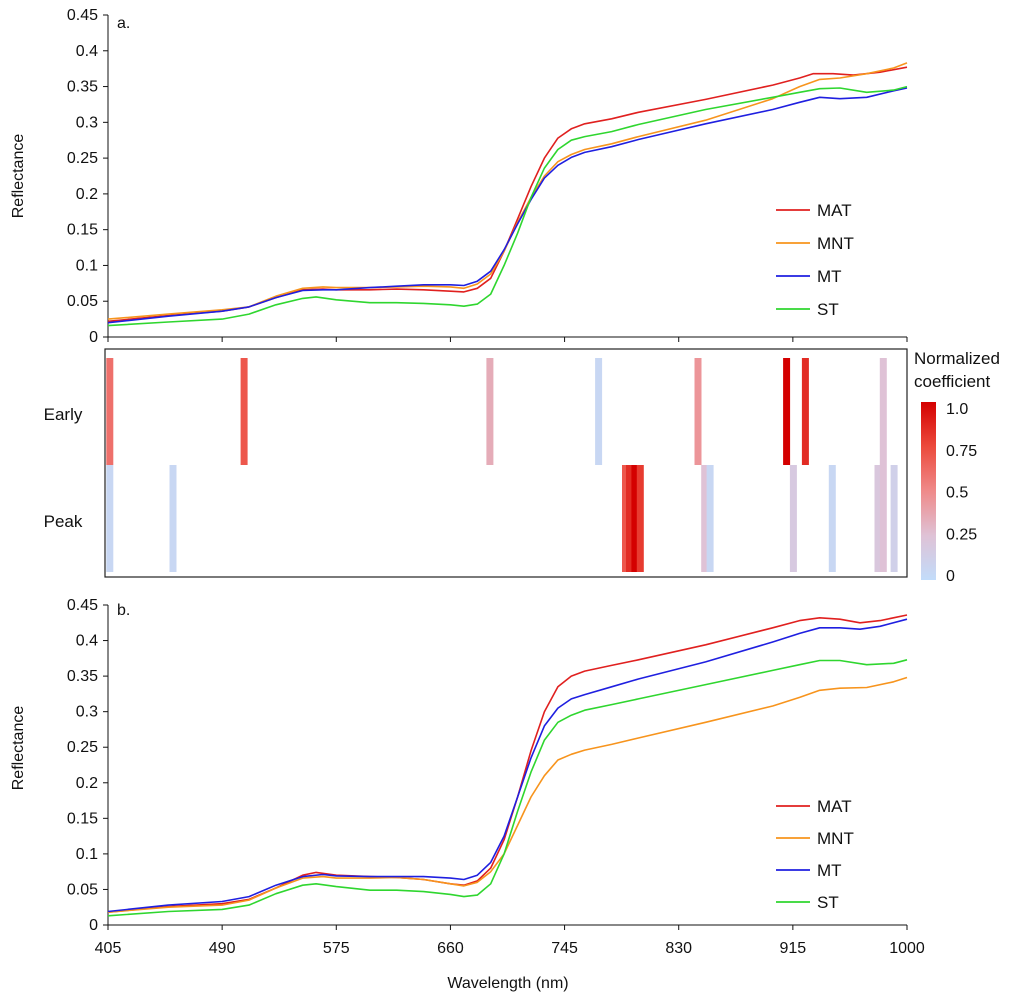 This screenshot has width=1024, height=1003. I want to click on panel-b-x-tick-label: 405, so click(108, 948).